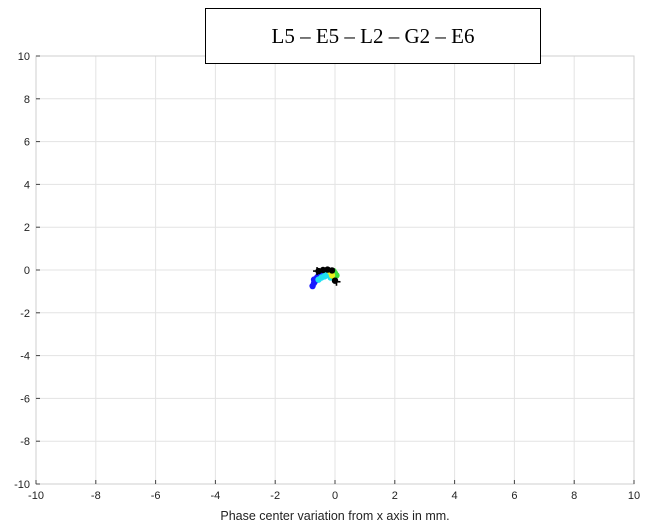 The width and height of the screenshot is (652, 525). Describe the element at coordinates (27, 143) in the screenshot. I see `y-tick-label: 6` at that location.